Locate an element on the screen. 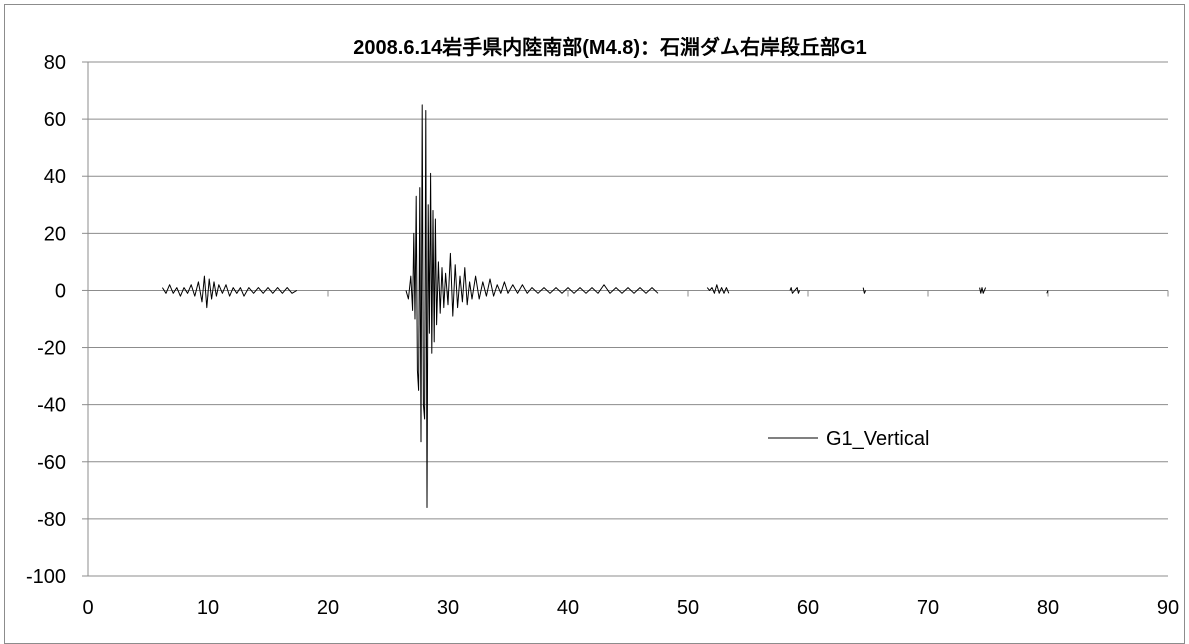 The height and width of the screenshot is (644, 1189). x-tick-label: 80 is located at coordinates (1048, 608).